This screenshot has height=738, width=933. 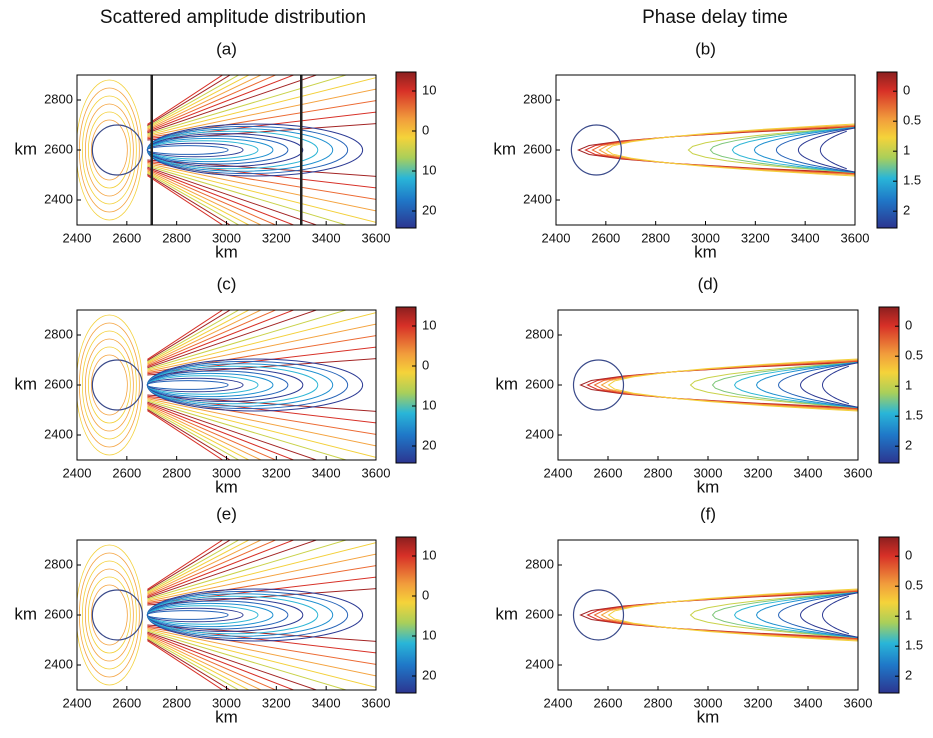 What do you see at coordinates (705, 48) in the screenshot?
I see `panel-title: (b)` at bounding box center [705, 48].